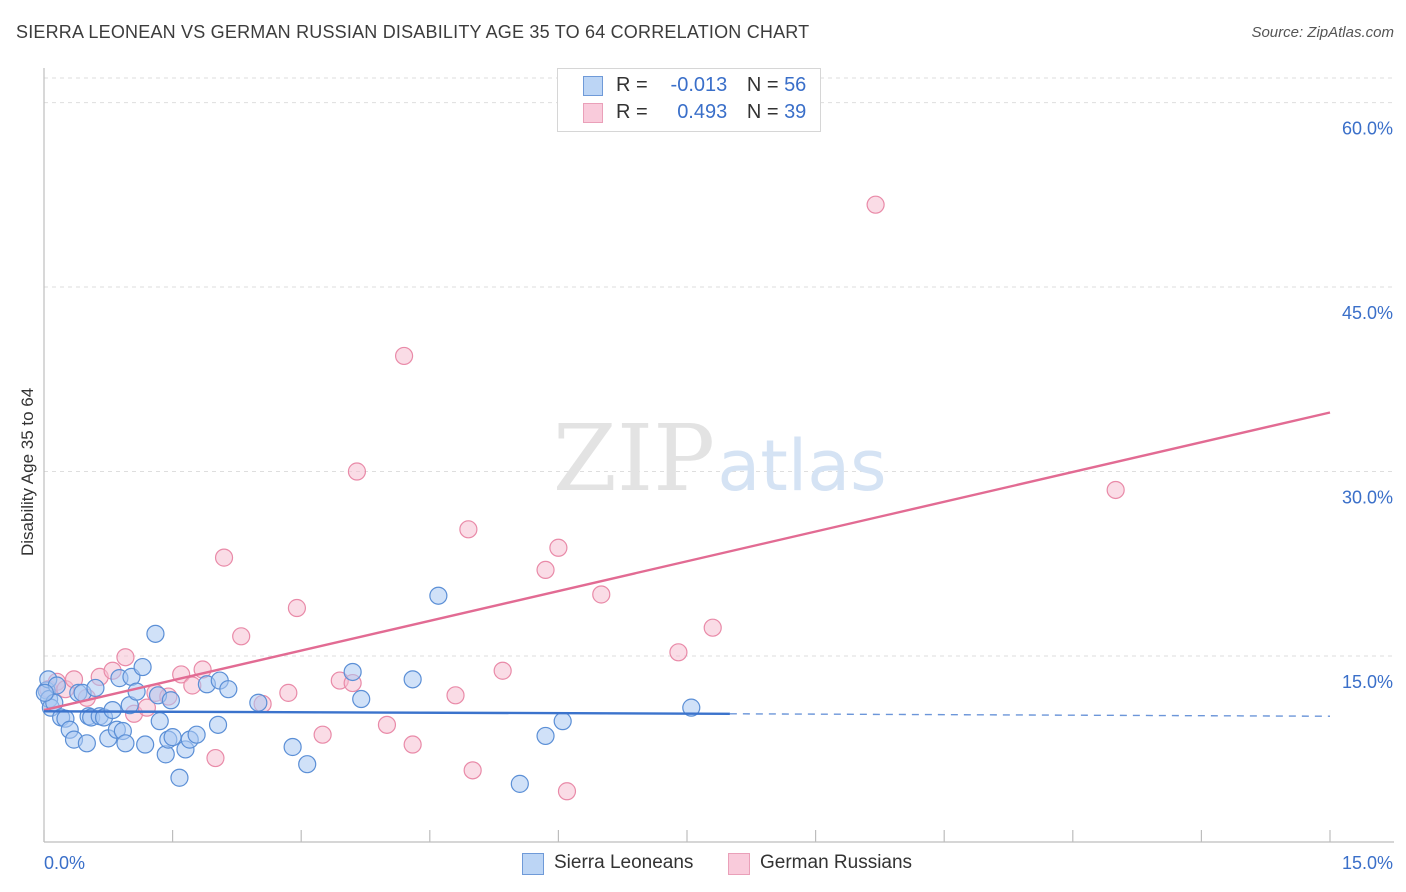 The image size is (1406, 892). What do you see at coordinates (593, 113) in the screenshot?
I see `legend-swatch-german` at bounding box center [593, 113].